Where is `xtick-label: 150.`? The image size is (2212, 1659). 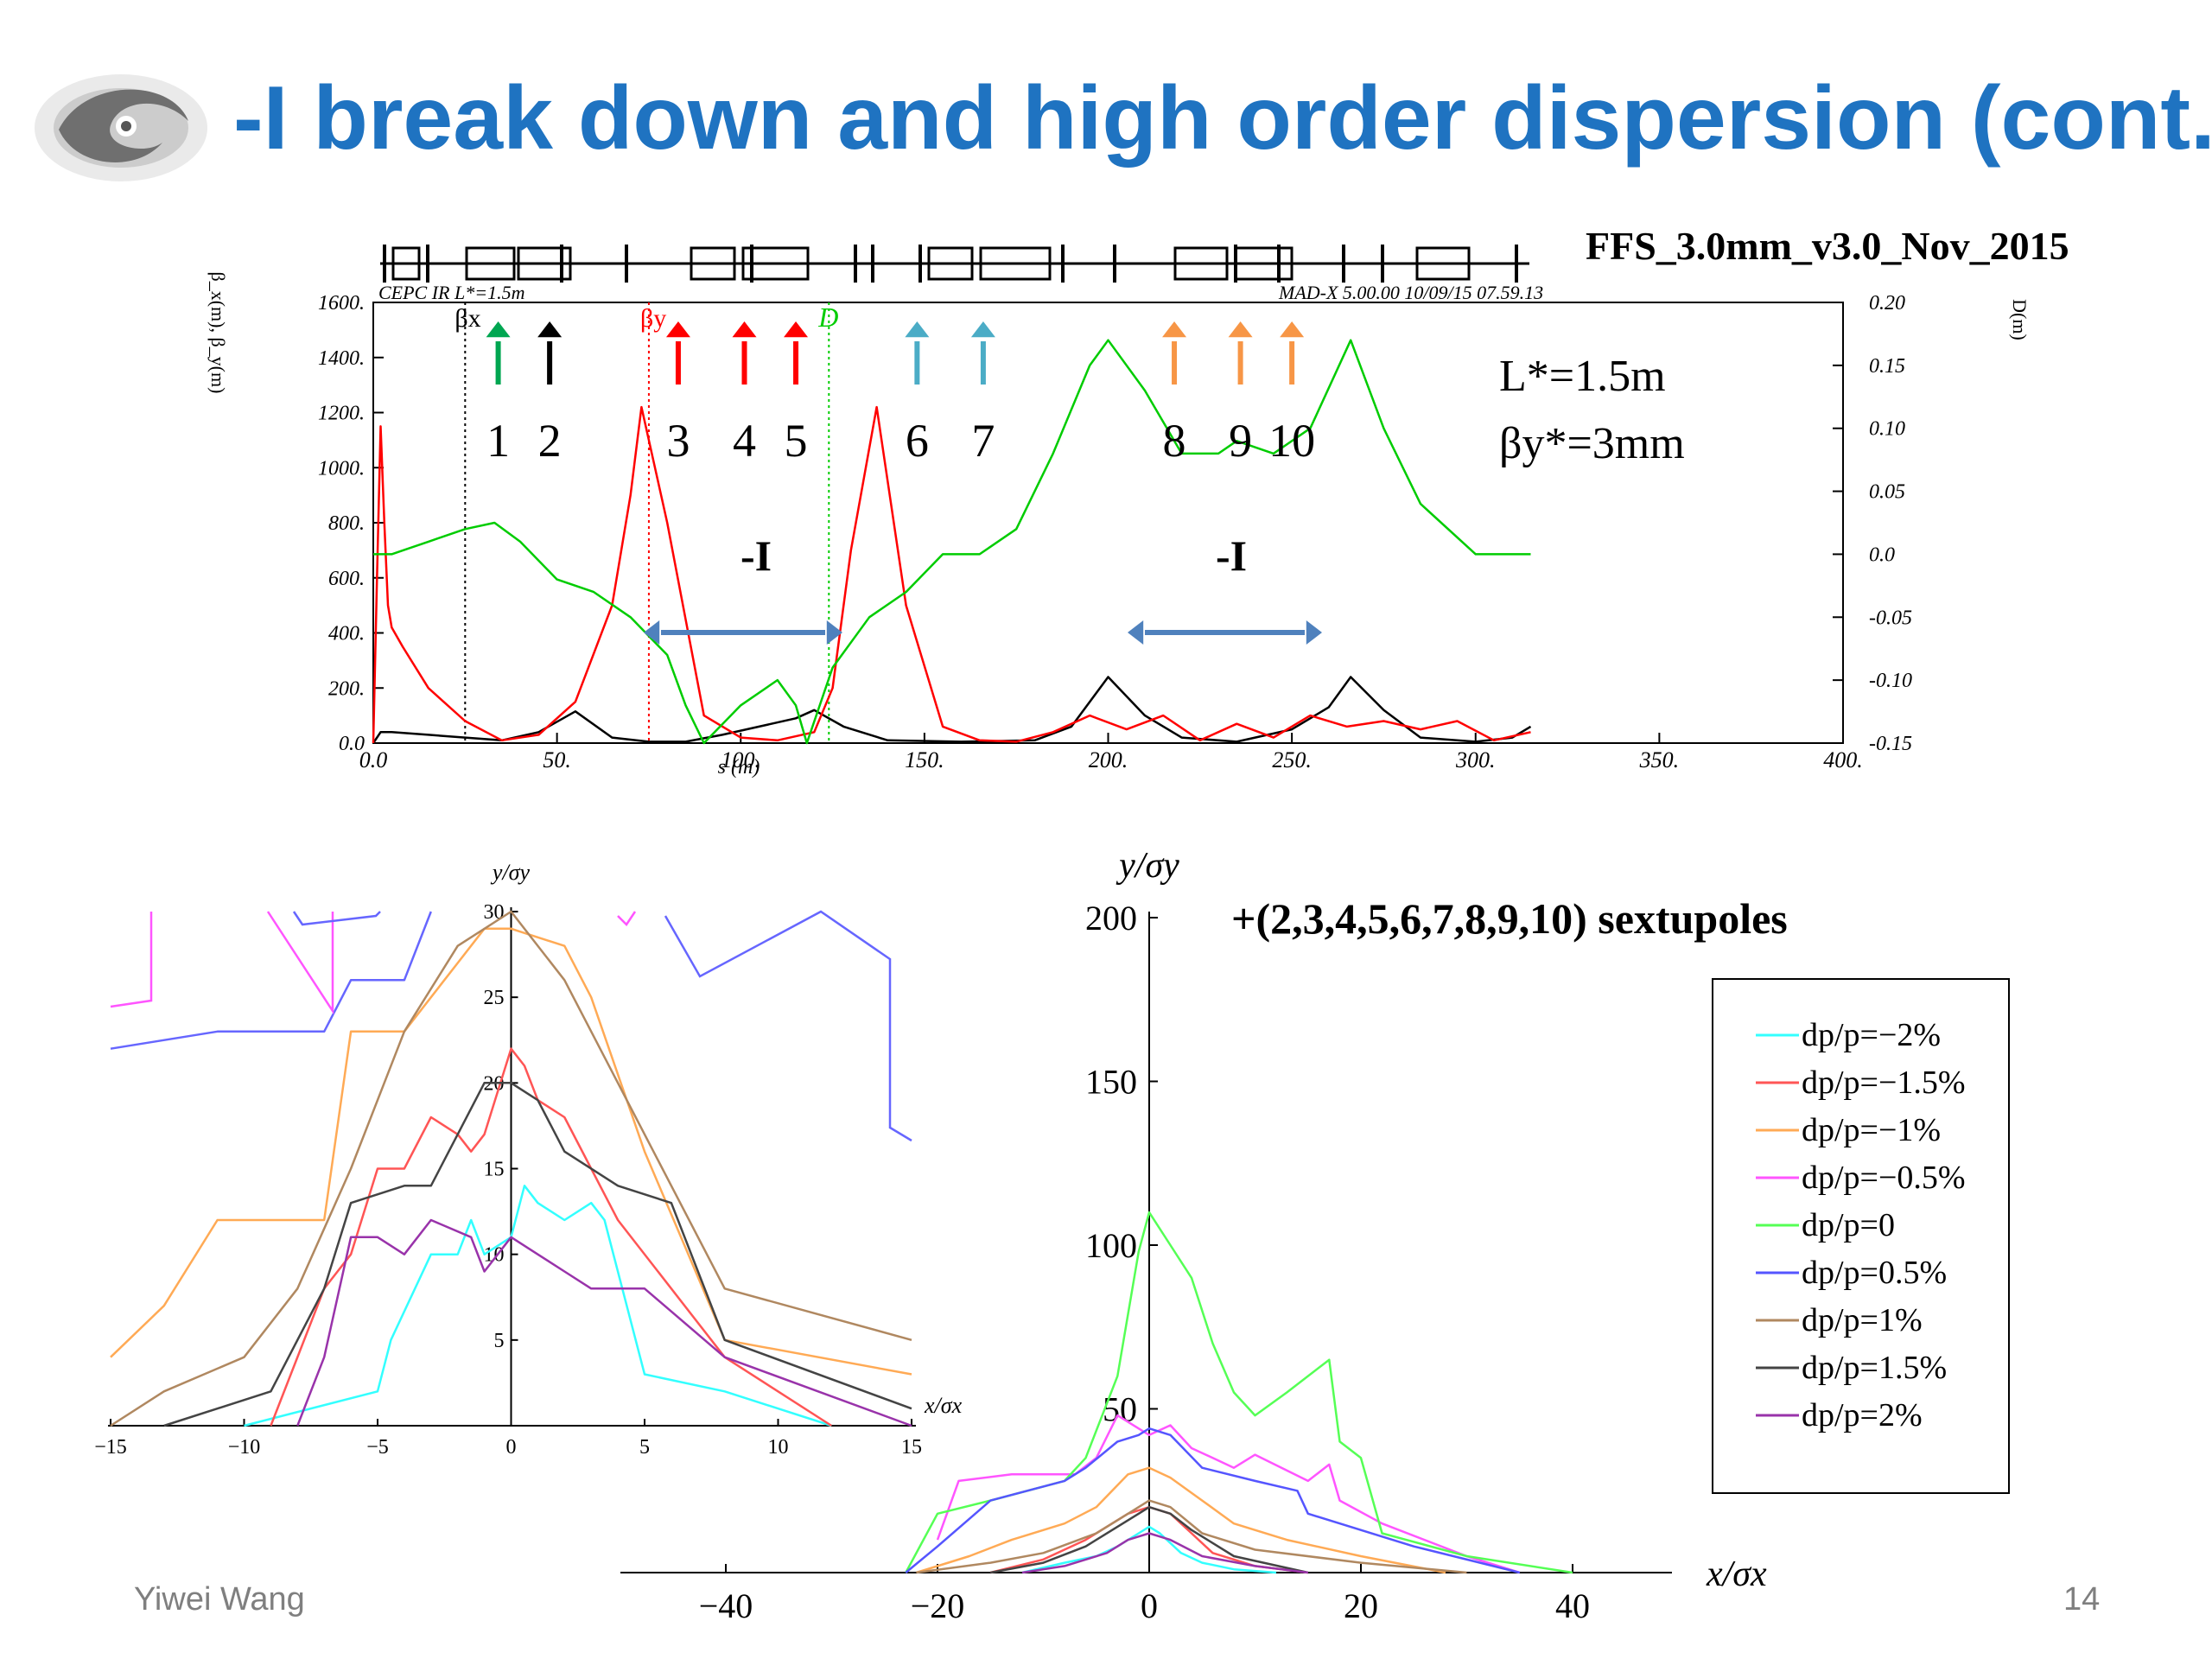
xtick-label: 150. is located at coordinates (924, 759).